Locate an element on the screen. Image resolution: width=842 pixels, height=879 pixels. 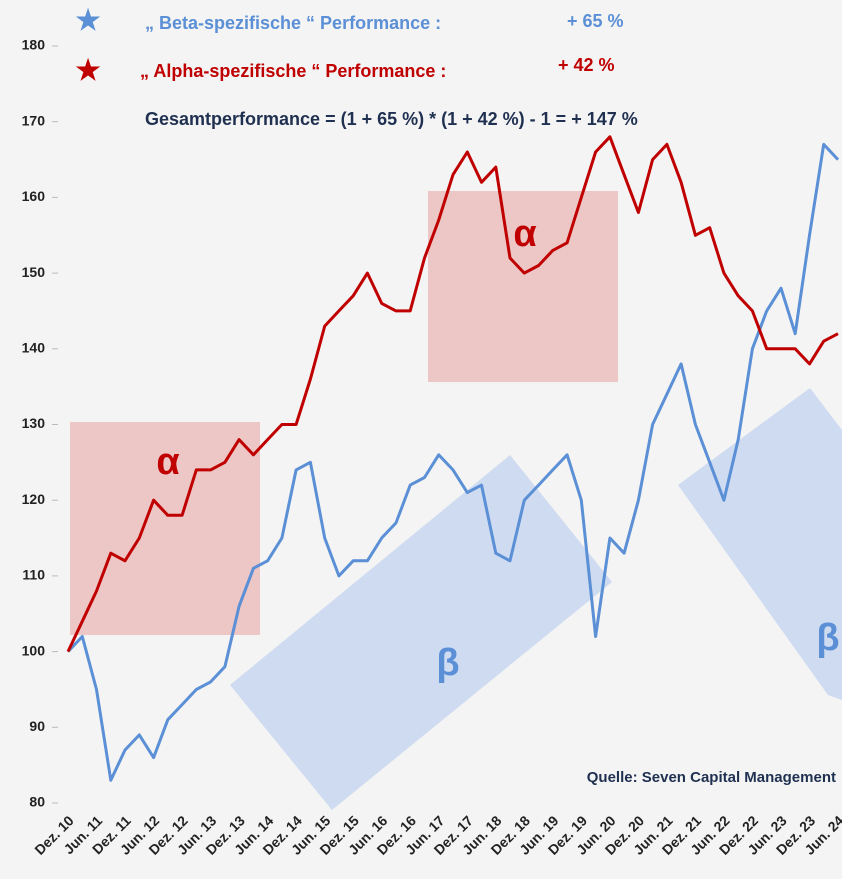
y-tick-label: 170 is located at coordinates (34, 120).